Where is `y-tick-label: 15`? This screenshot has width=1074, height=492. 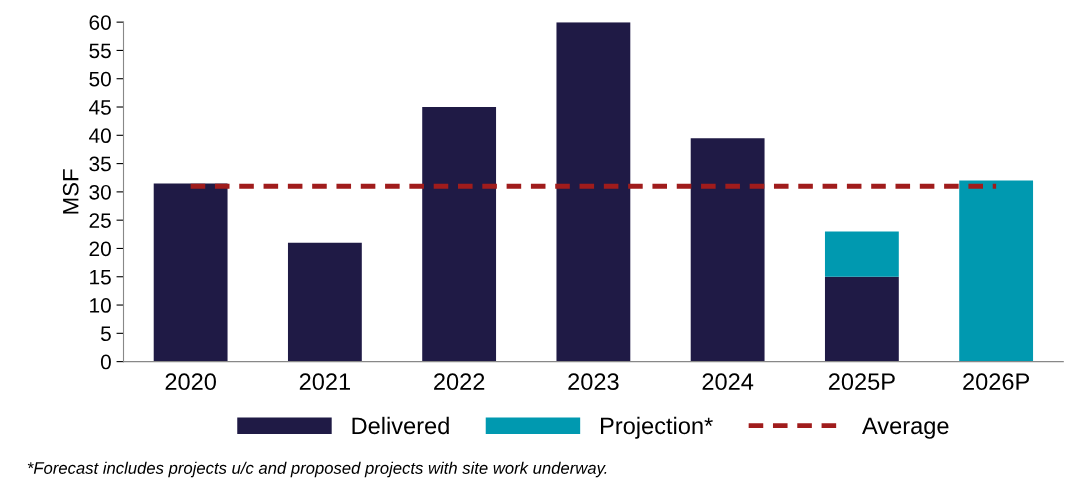 y-tick-label: 15 is located at coordinates (100, 277).